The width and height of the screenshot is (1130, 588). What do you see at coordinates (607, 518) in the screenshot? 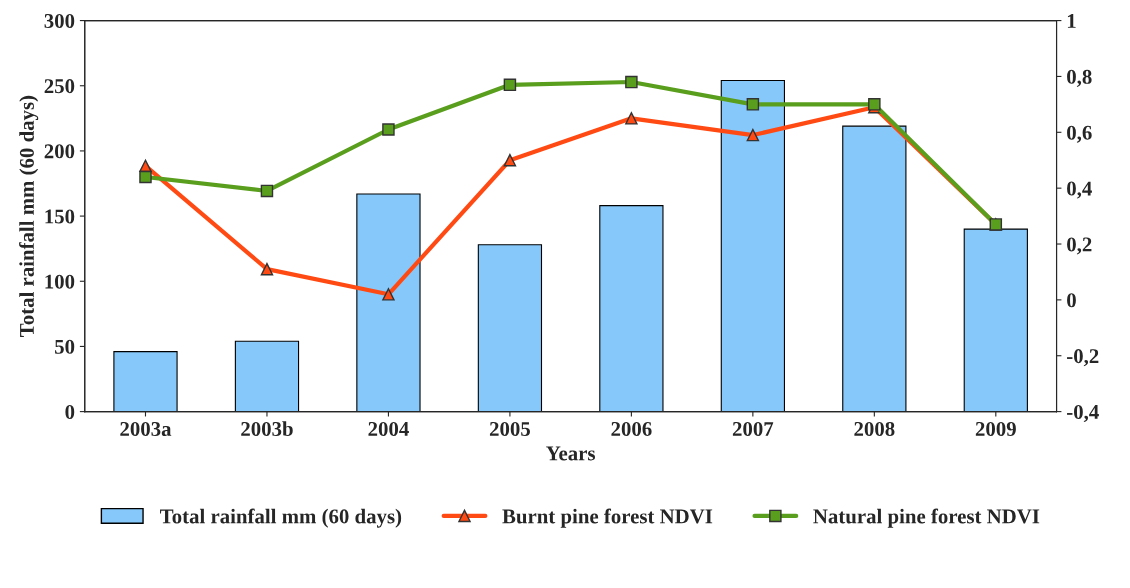
I see `legend-label: Burnt pine forest NDVI` at bounding box center [607, 518].